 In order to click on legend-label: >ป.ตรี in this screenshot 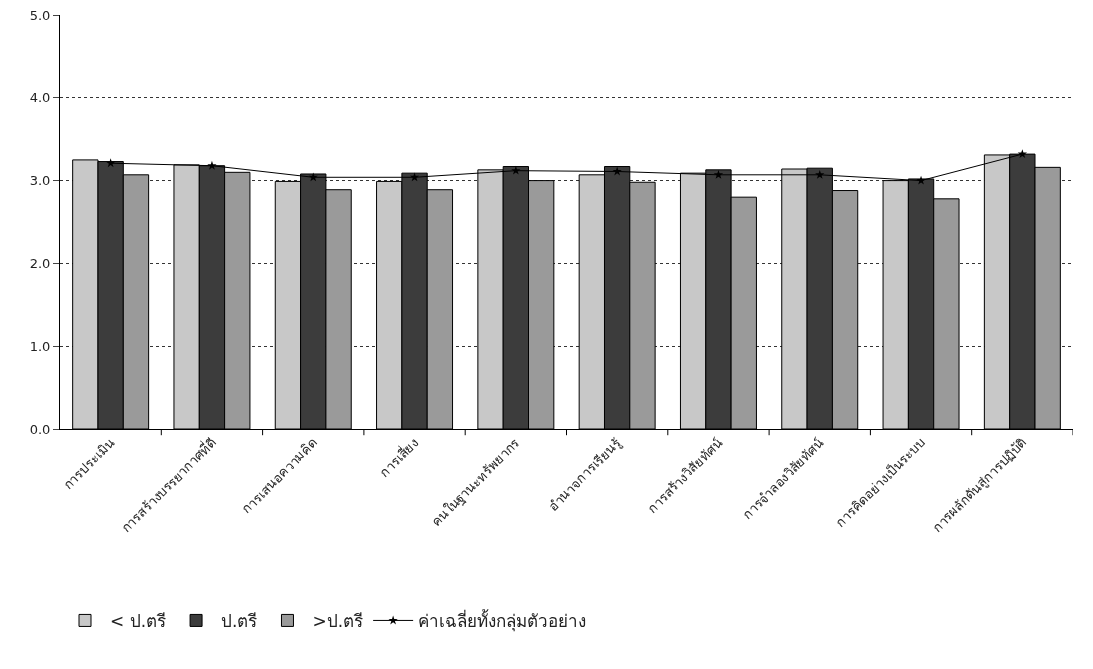, I will do `click(338, 621)`.